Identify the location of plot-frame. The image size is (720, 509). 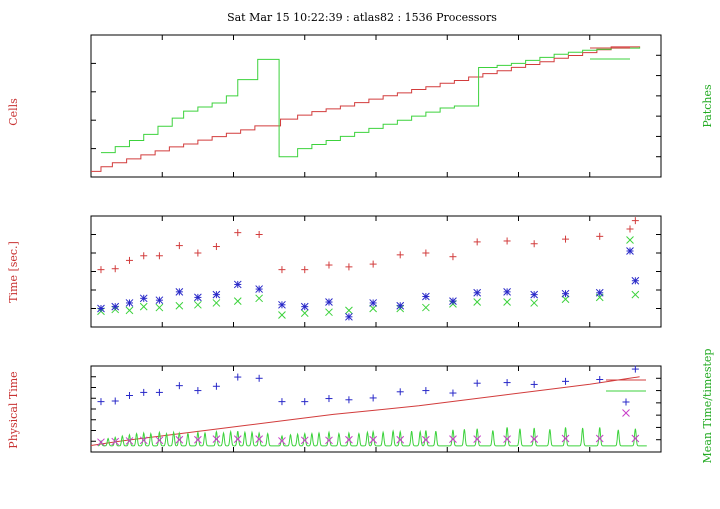
(376, 409).